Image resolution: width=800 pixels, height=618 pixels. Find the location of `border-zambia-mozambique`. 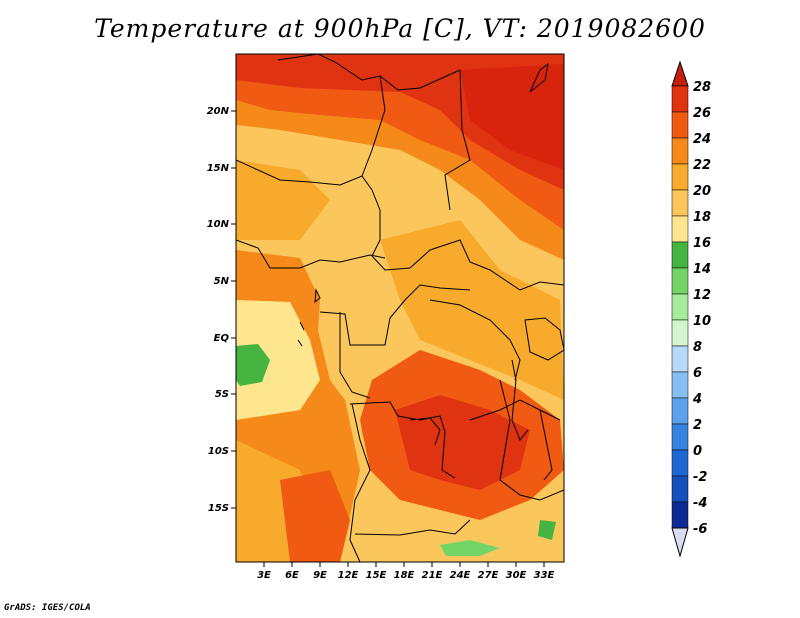

border-zambia-mozambique is located at coordinates (531, 440).